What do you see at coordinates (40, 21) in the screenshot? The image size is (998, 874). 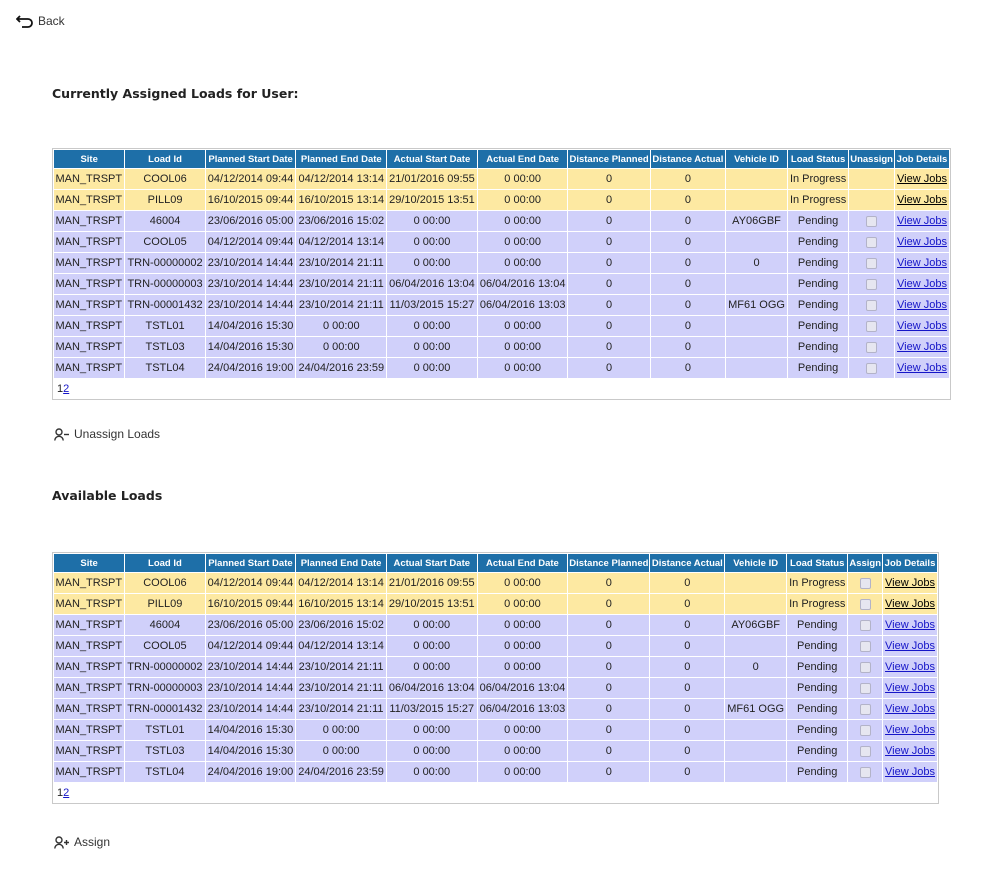 I see `back-button: Back` at bounding box center [40, 21].